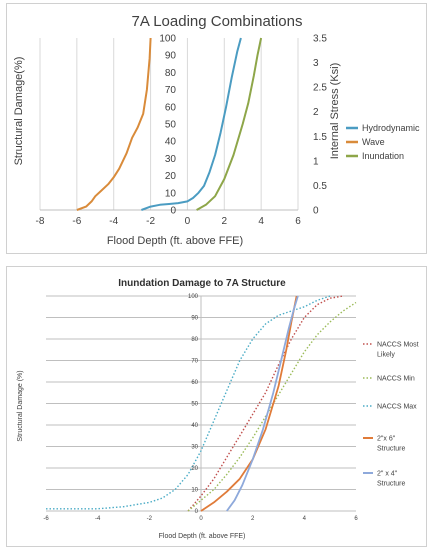 This screenshot has height=550, width=434. I want to click on legend-entry-inundation: Inundation, so click(383, 156).